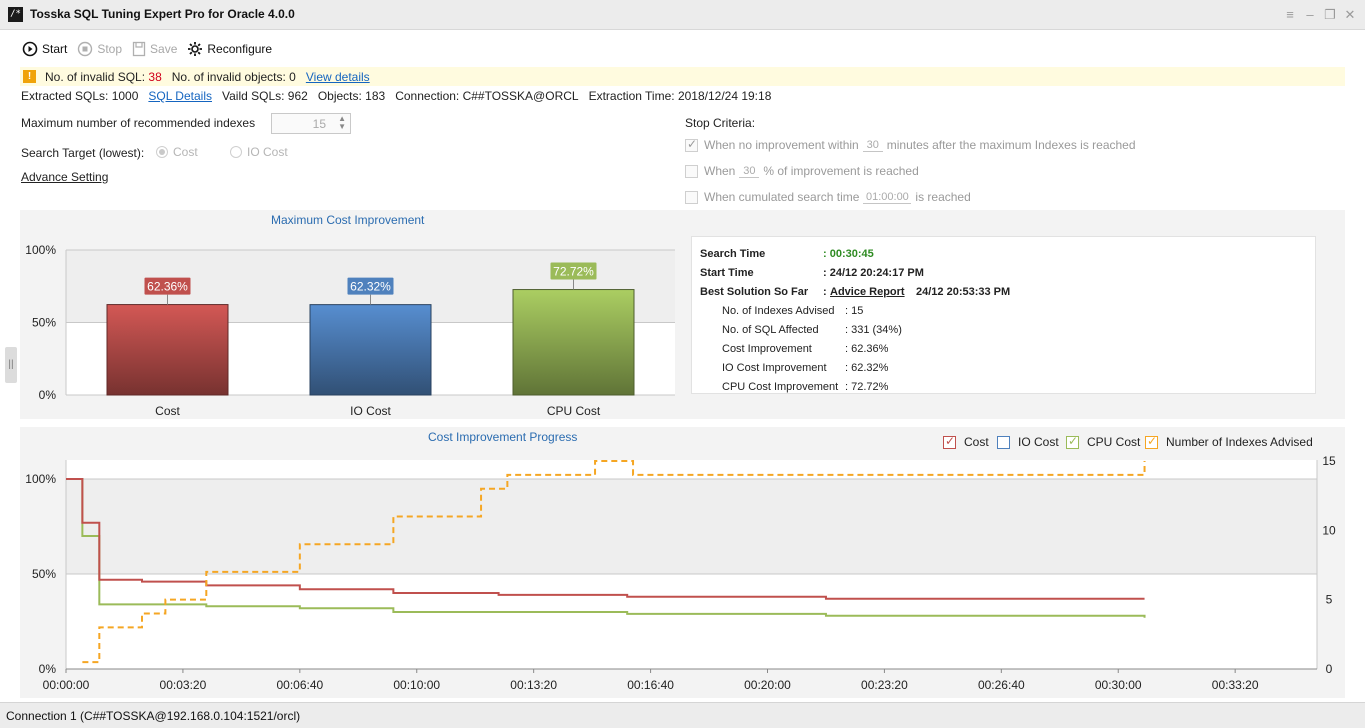 The image size is (1365, 728). Describe the element at coordinates (943, 197) in the screenshot. I see `criteria-3-post: is reached` at that location.